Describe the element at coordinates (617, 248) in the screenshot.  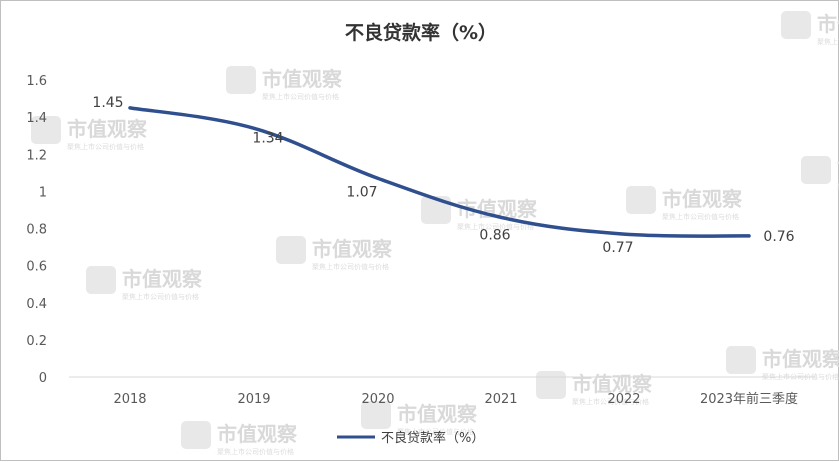
I see `data-label: 0.77` at that location.